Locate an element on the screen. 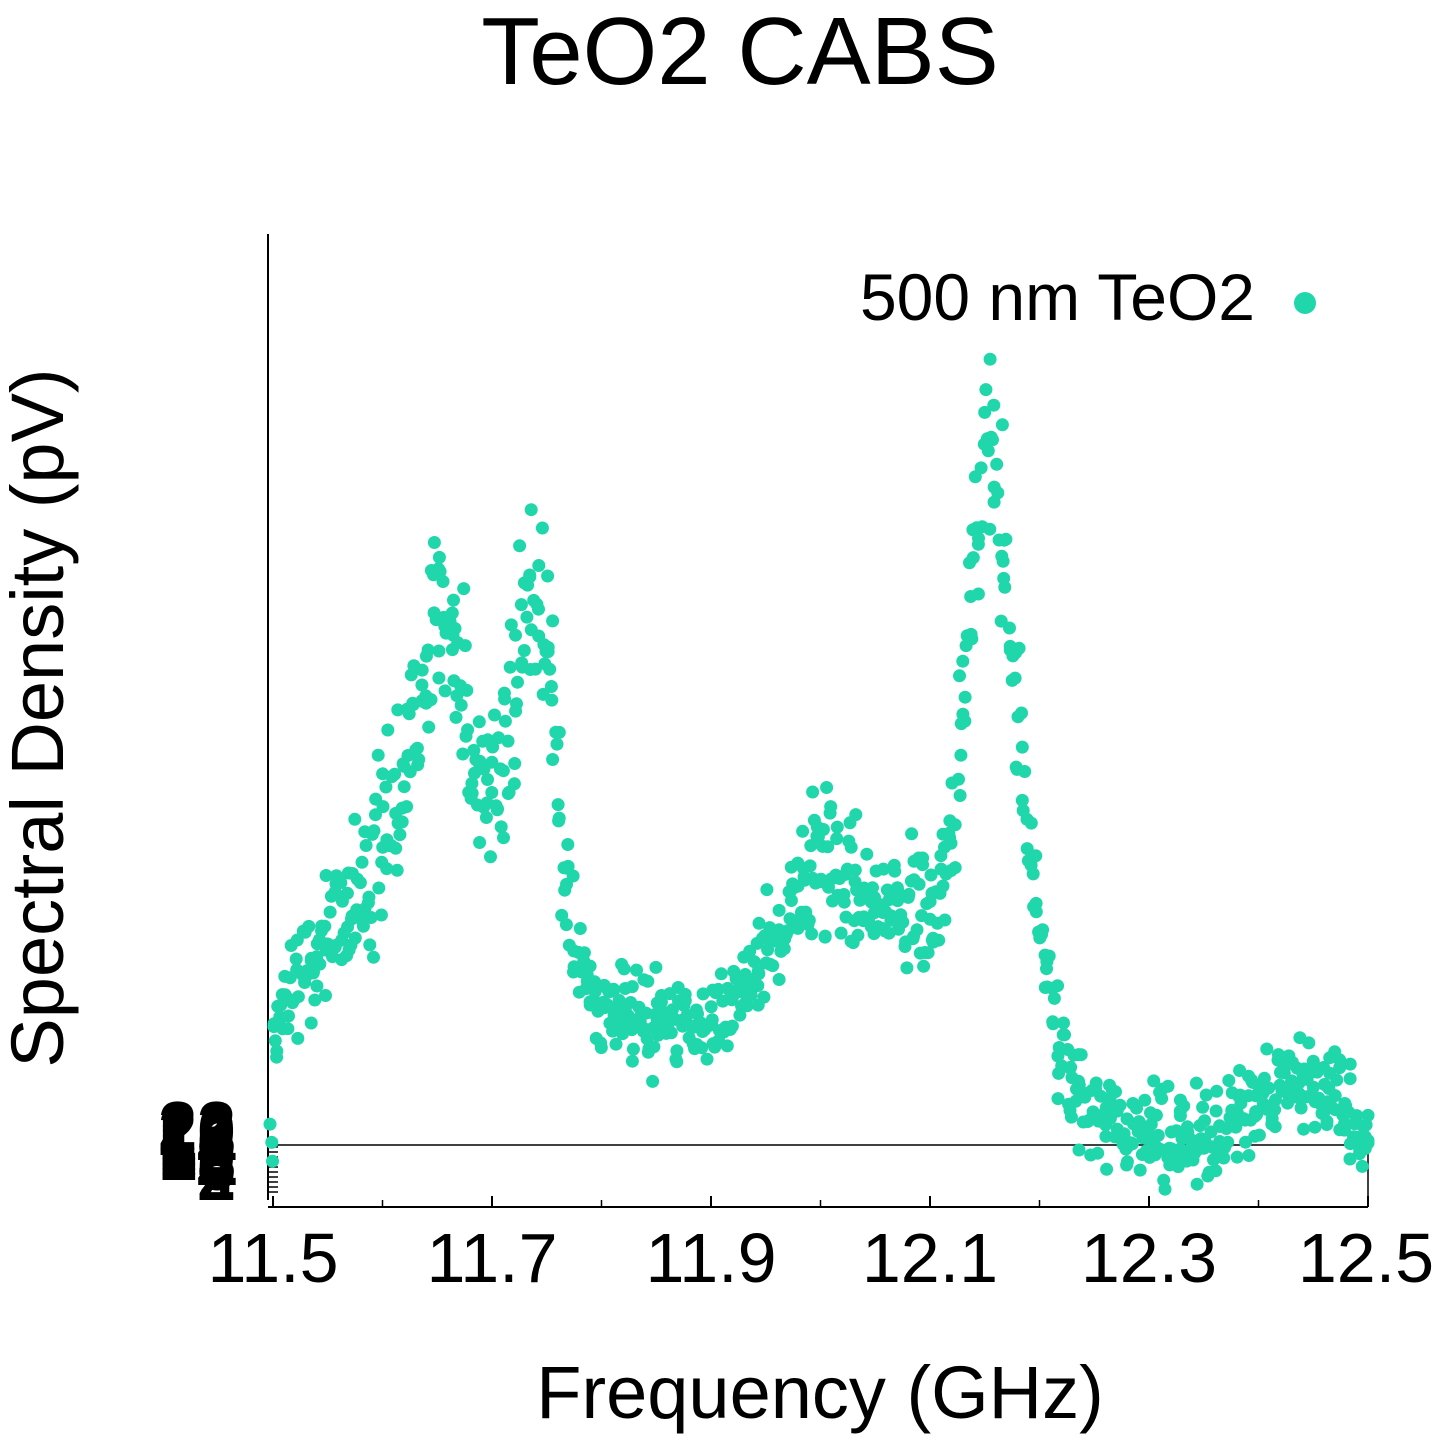 The height and width of the screenshot is (1440, 1440). x-tick-label: 11.5 is located at coordinates (272, 1258).